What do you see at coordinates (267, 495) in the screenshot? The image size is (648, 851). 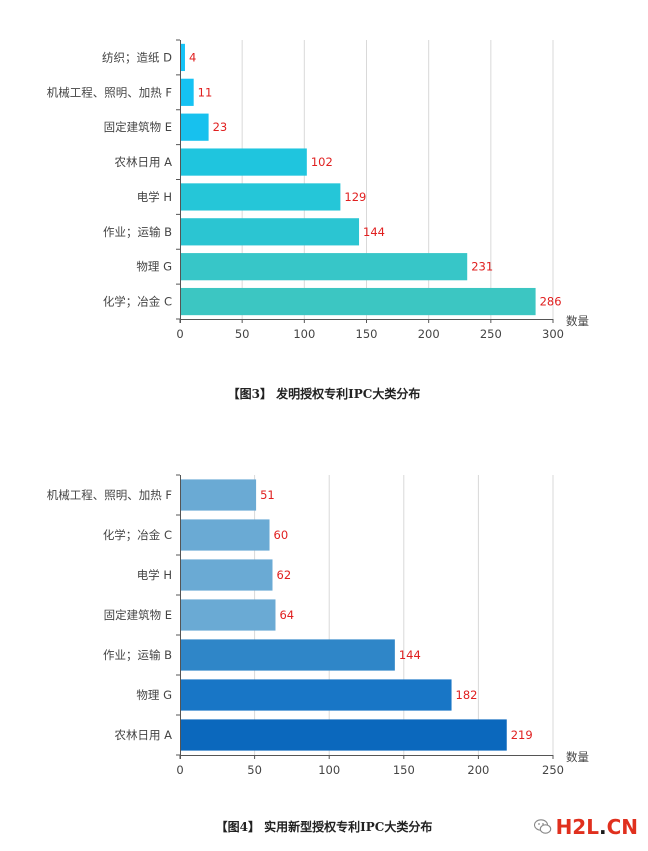 I see `data-label: 51` at bounding box center [267, 495].